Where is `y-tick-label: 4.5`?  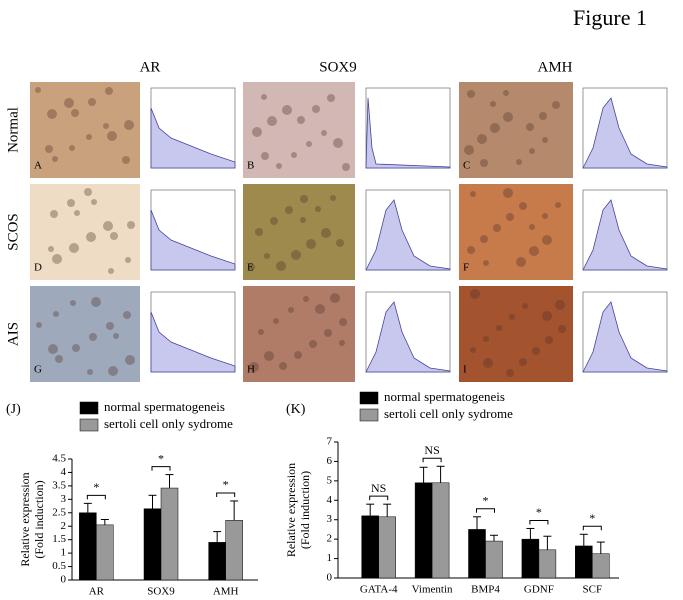 y-tick-label: 4.5 is located at coordinates (59, 459).